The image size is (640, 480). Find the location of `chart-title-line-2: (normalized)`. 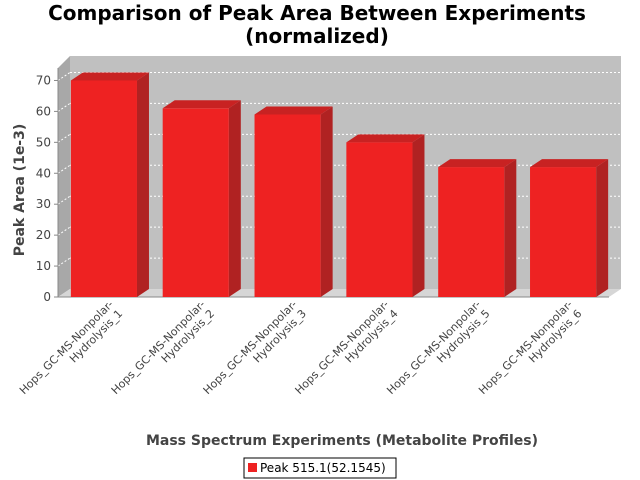

chart-title-line-2: (normalized) is located at coordinates (317, 36).